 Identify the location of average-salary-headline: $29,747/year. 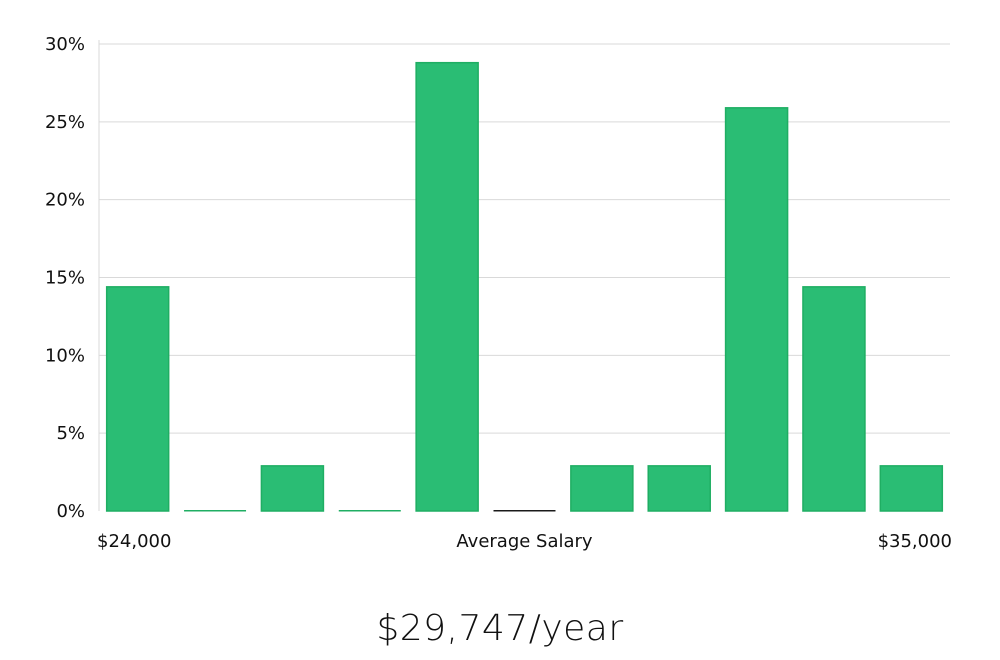
(500, 628).